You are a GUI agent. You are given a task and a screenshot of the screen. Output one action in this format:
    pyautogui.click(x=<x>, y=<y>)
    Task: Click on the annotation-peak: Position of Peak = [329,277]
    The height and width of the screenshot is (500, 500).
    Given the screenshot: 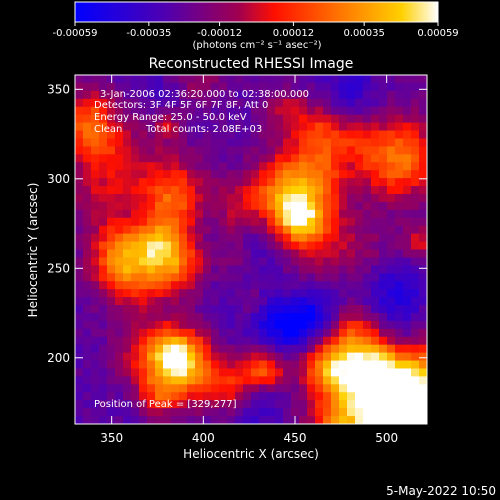 What is the action you would take?
    pyautogui.click(x=165, y=404)
    